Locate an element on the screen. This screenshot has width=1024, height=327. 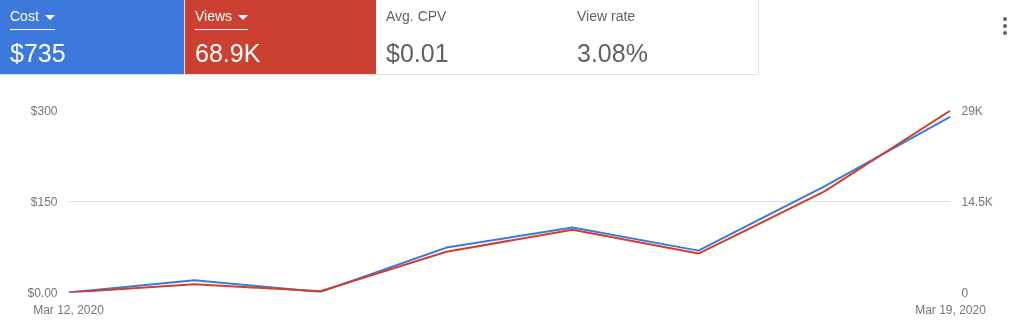
x-tick-label: Mar 19, 2020 is located at coordinates (951, 309).